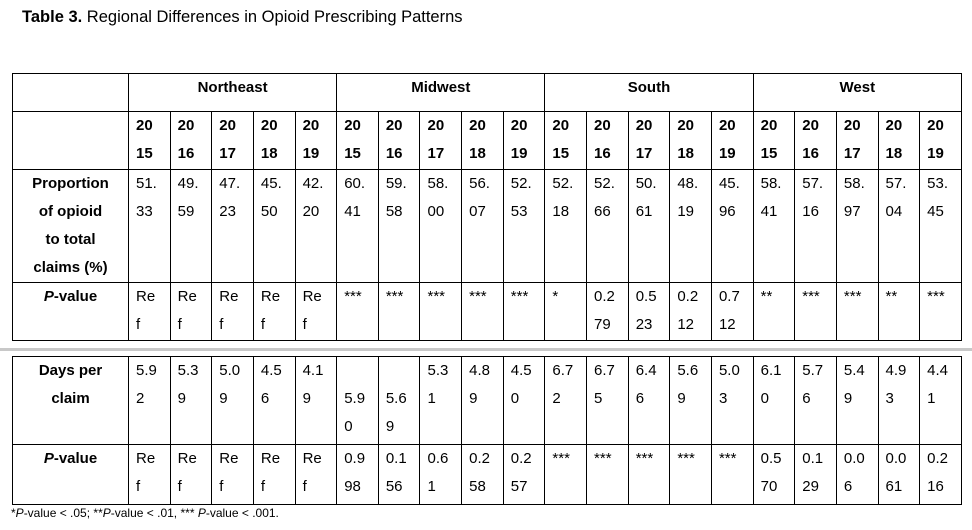 Image resolution: width=972 pixels, height=530 pixels. Describe the element at coordinates (524, 140) in the screenshot. I see `year-header-midwest-2019: 20 19` at that location.